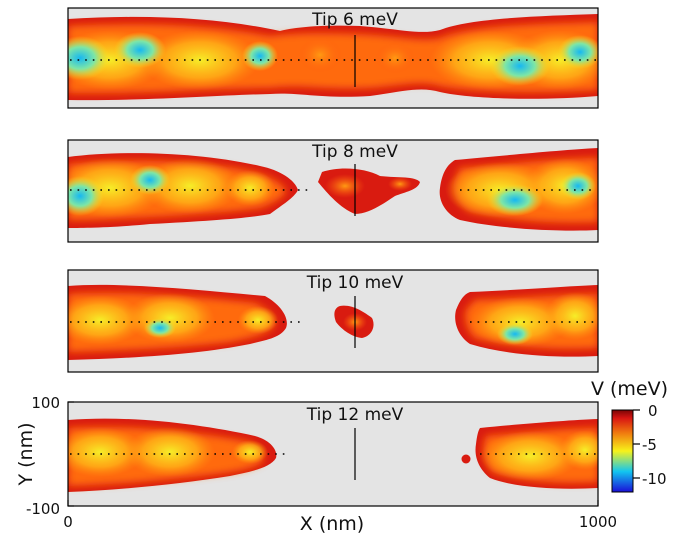 Image resolution: width=685 pixels, height=541 pixels. What do you see at coordinates (68, 522) in the screenshot?
I see `x-tick-label: 0` at bounding box center [68, 522].